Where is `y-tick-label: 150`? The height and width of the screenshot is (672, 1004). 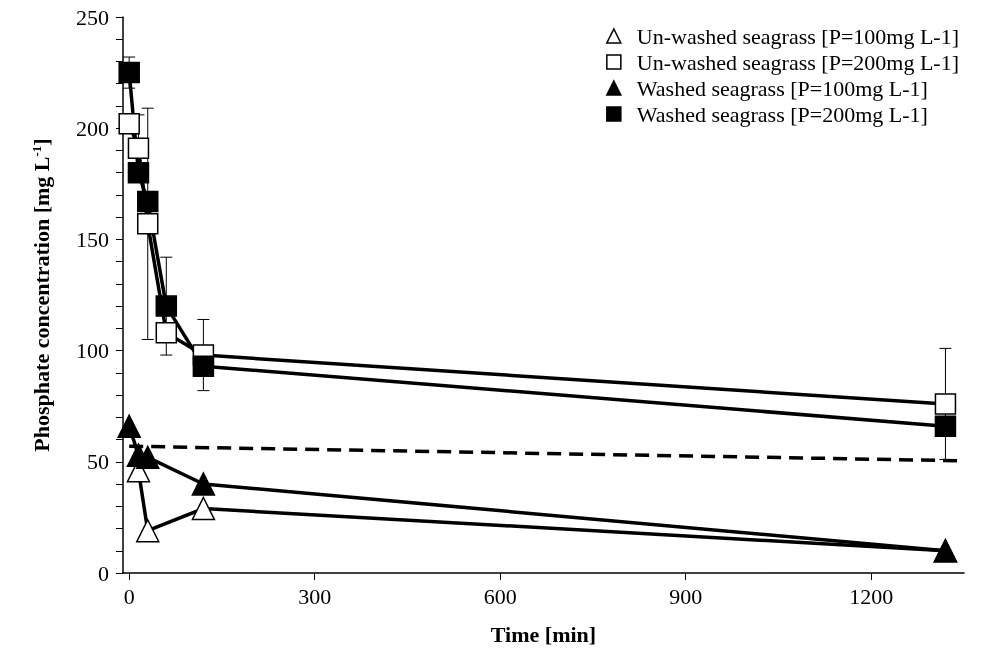 y-tick-label: 150 is located at coordinates (92, 239).